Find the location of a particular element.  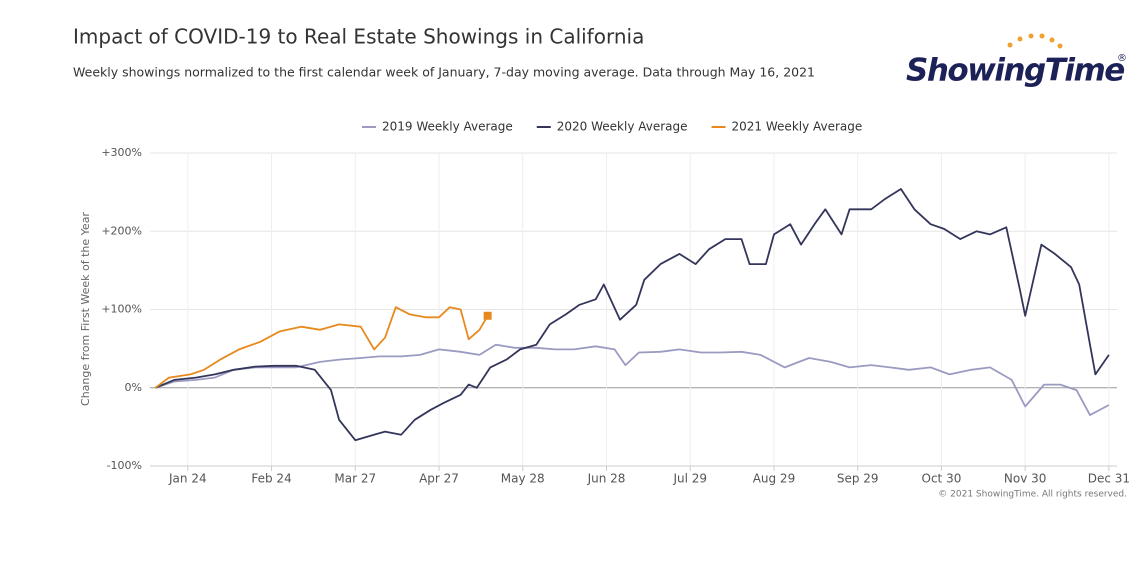

x-tick-label: Dec 31 is located at coordinates (1109, 479).